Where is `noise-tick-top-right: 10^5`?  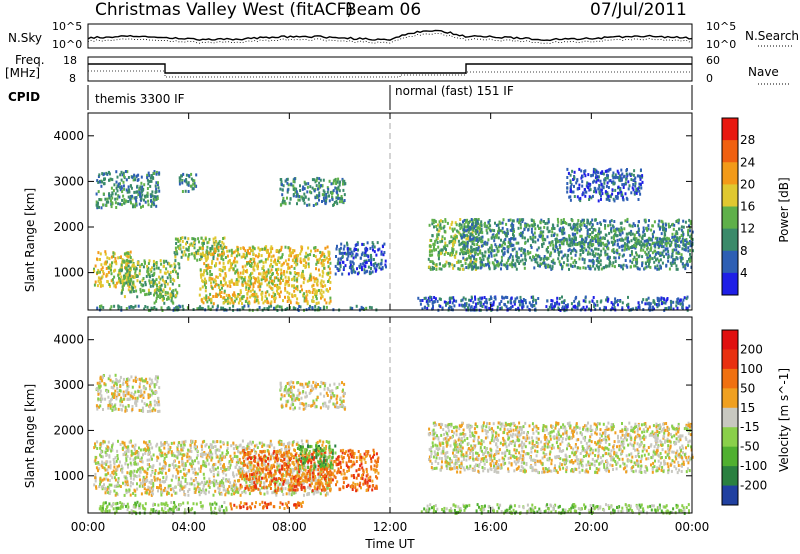 noise-tick-top-right: 10^5 is located at coordinates (721, 26).